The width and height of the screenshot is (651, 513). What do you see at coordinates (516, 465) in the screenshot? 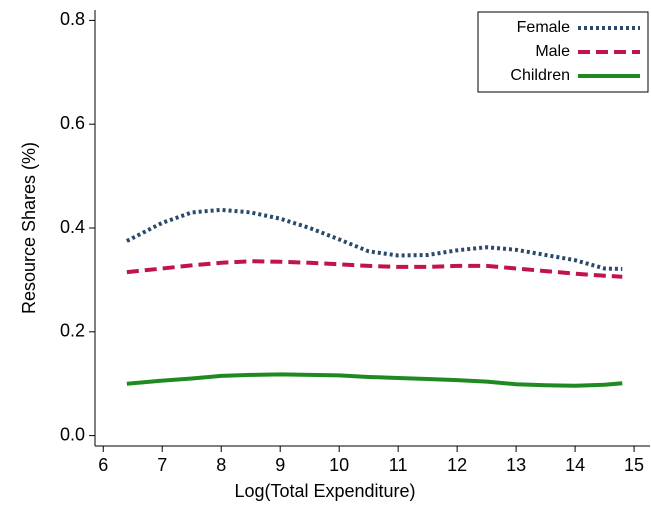
I see `x-tick-label: 13` at bounding box center [516, 465].